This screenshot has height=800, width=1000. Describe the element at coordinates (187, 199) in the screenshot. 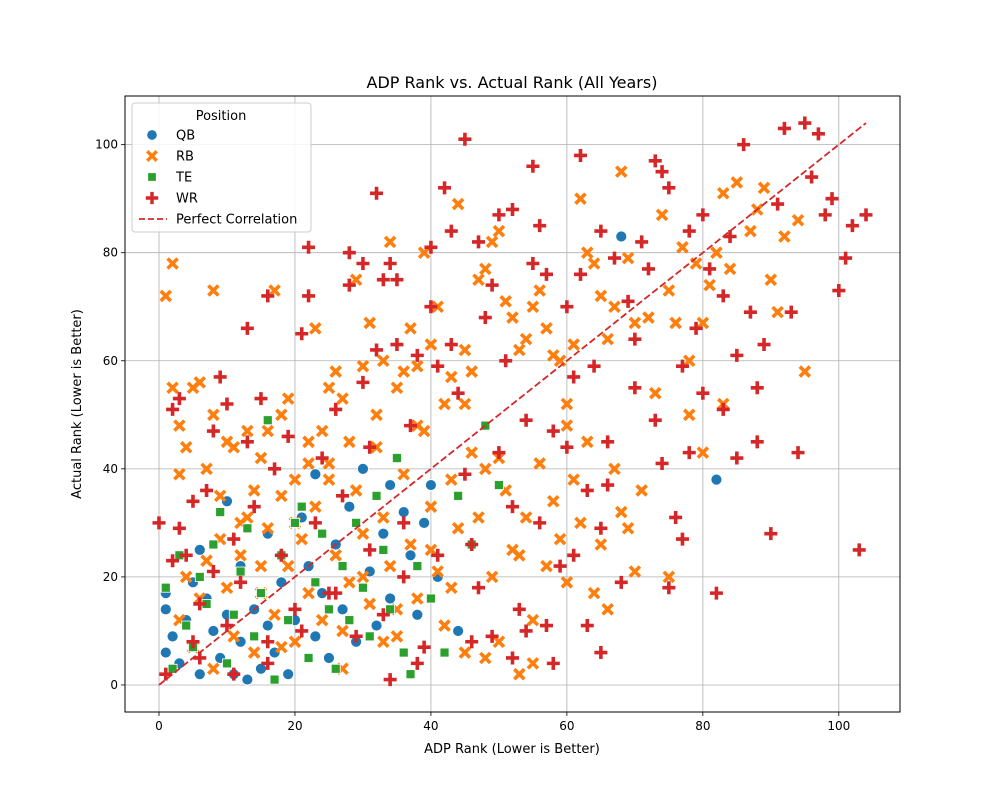

I see `legend-label: WR` at that location.